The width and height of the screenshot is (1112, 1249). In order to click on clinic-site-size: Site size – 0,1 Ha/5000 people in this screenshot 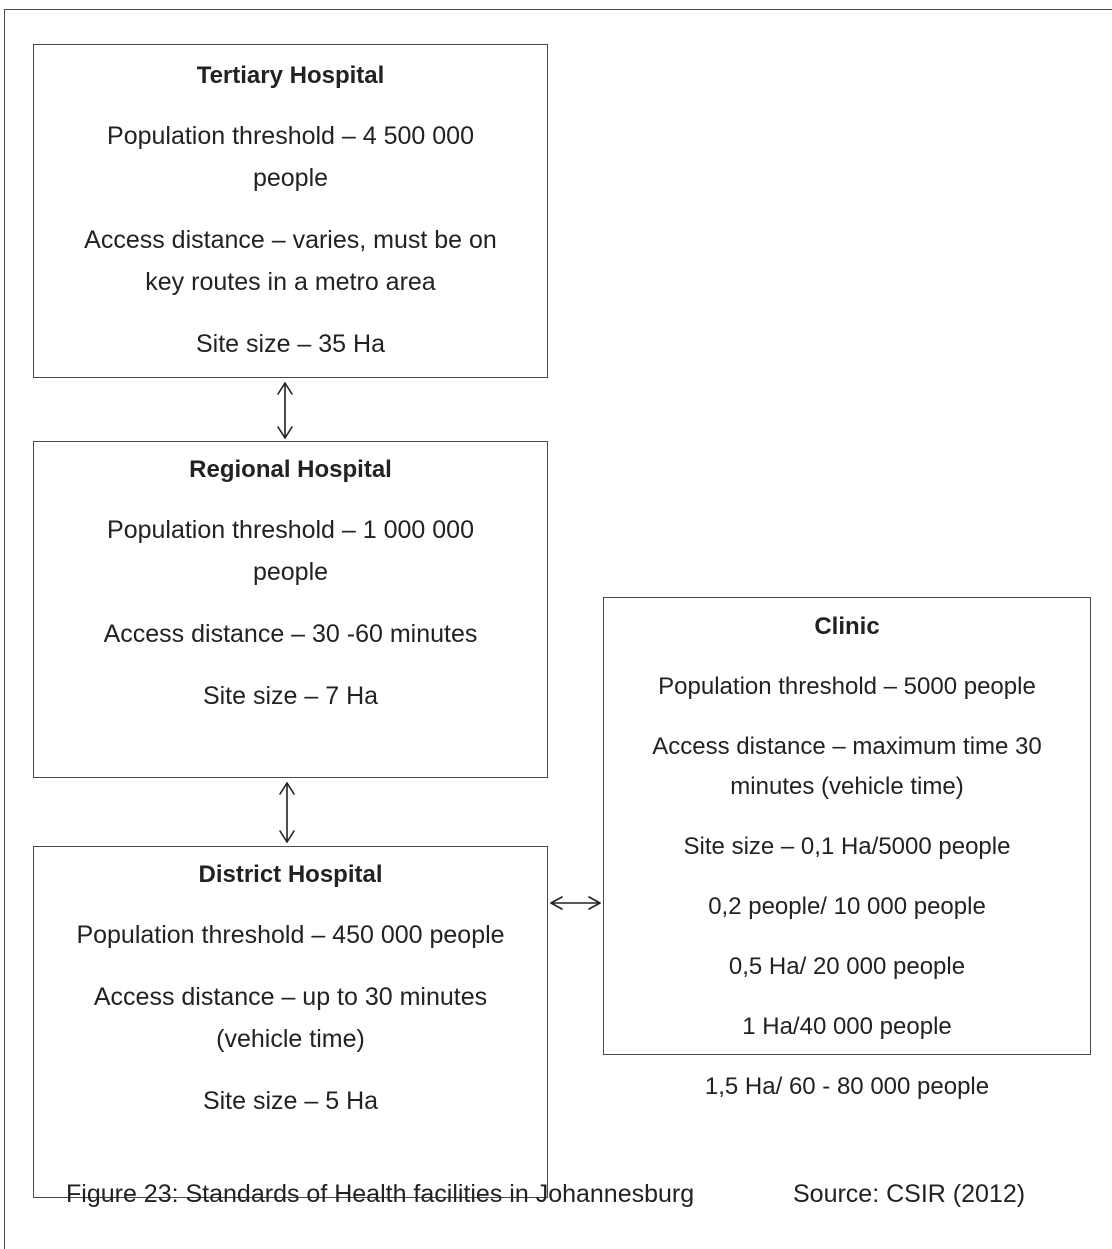, I will do `click(847, 846)`.